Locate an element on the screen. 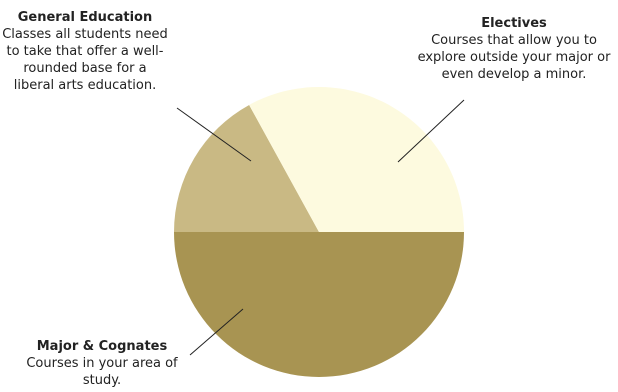 The width and height of the screenshot is (618, 392). leader-line-general-education is located at coordinates (214, 134).